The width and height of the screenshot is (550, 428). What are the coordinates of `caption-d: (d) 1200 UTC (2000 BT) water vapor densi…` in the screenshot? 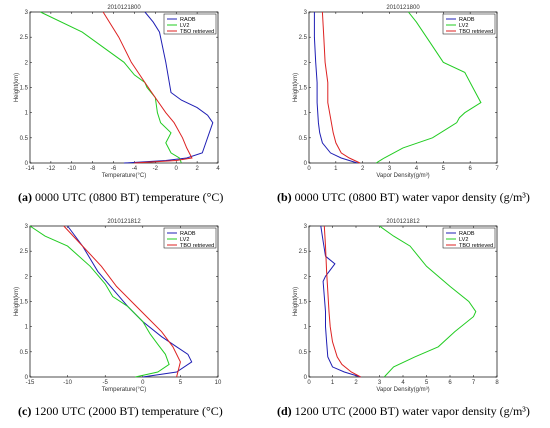 It's located at (412, 411).